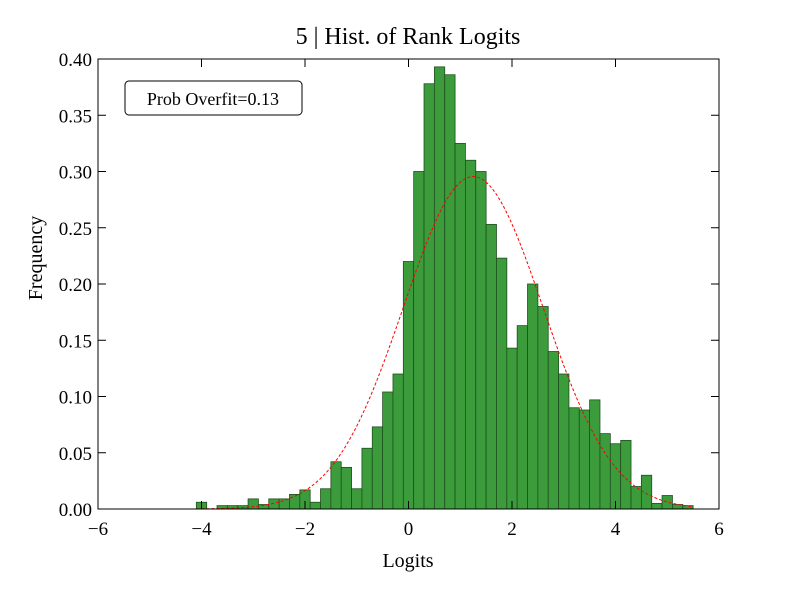 The height and width of the screenshot is (600, 800). I want to click on y-tick-label: 0.20, so click(75, 285).